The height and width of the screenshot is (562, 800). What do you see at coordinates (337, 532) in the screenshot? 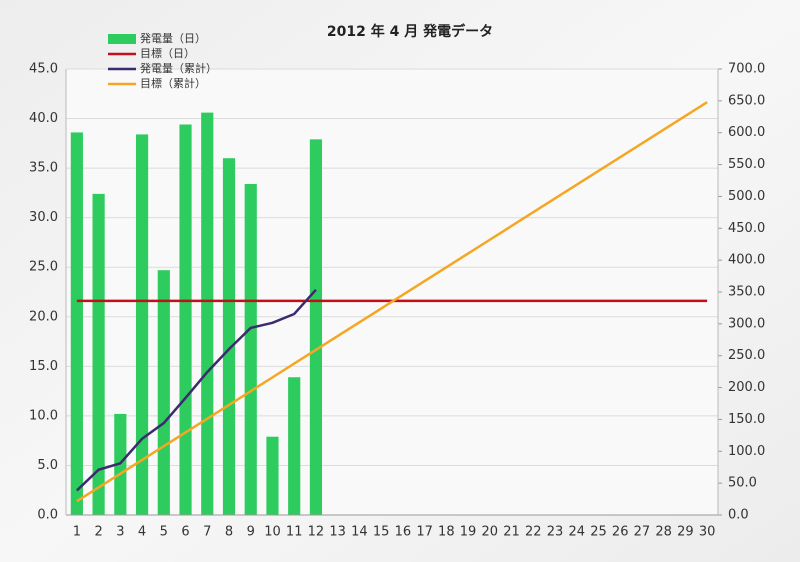
I see `x-tick-label: 13` at bounding box center [337, 532].